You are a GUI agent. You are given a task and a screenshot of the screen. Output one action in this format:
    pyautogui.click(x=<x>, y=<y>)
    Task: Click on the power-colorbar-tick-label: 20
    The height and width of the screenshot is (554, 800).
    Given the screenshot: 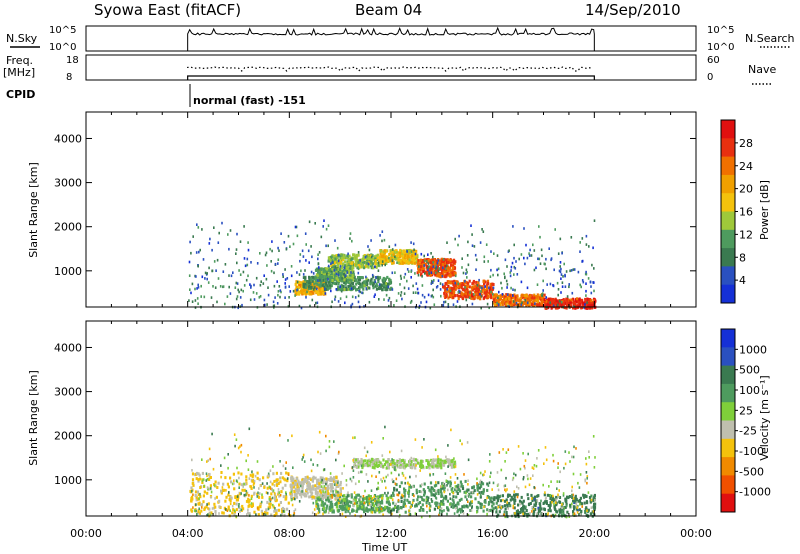 What is the action you would take?
    pyautogui.click(x=746, y=189)
    